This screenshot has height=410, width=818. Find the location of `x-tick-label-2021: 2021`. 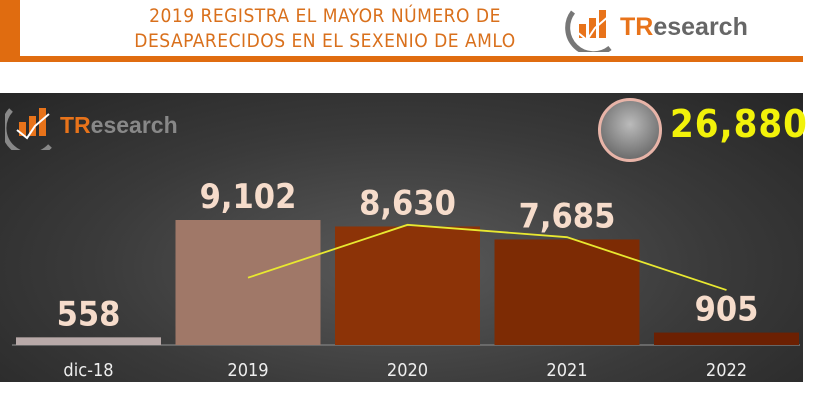

x-tick-label-2021: 2021 is located at coordinates (566, 370).